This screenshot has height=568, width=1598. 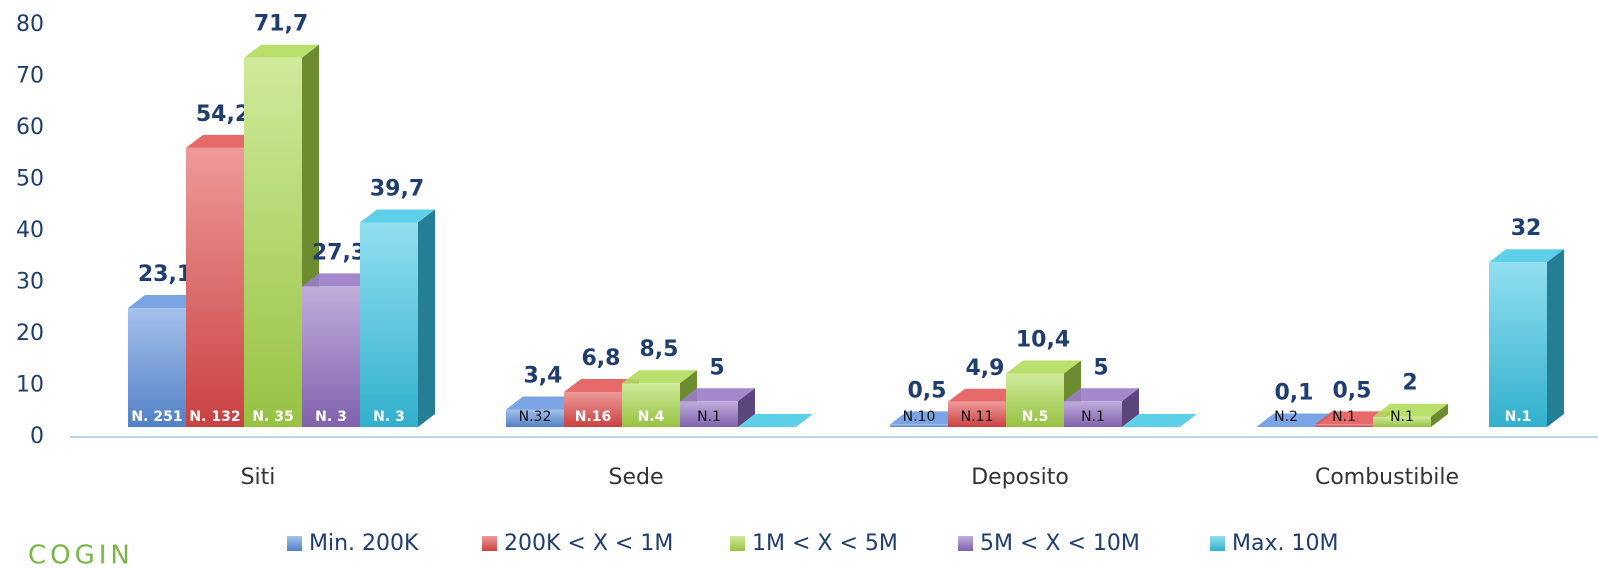 I want to click on count-label: N.2, so click(x=1286, y=417).